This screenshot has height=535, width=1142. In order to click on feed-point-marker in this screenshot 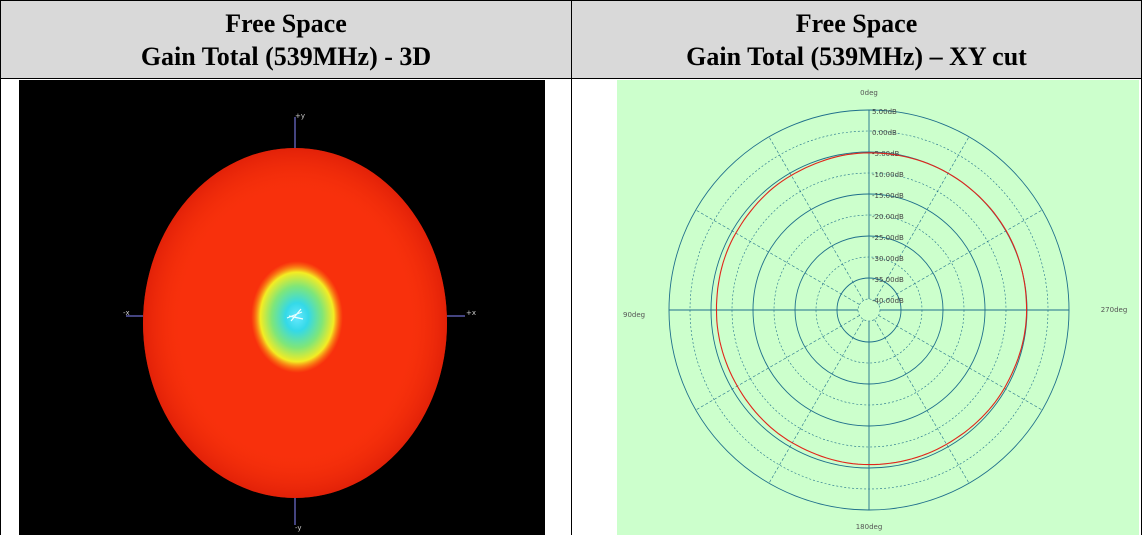, I will do `click(295, 315)`.